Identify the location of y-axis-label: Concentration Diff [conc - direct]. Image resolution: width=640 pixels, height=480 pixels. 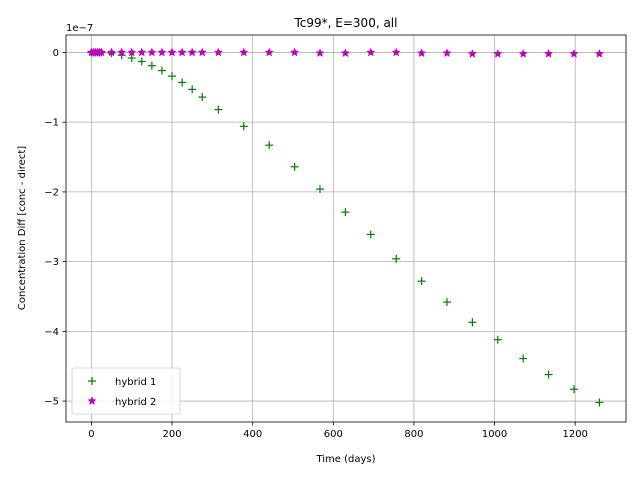
(22, 228).